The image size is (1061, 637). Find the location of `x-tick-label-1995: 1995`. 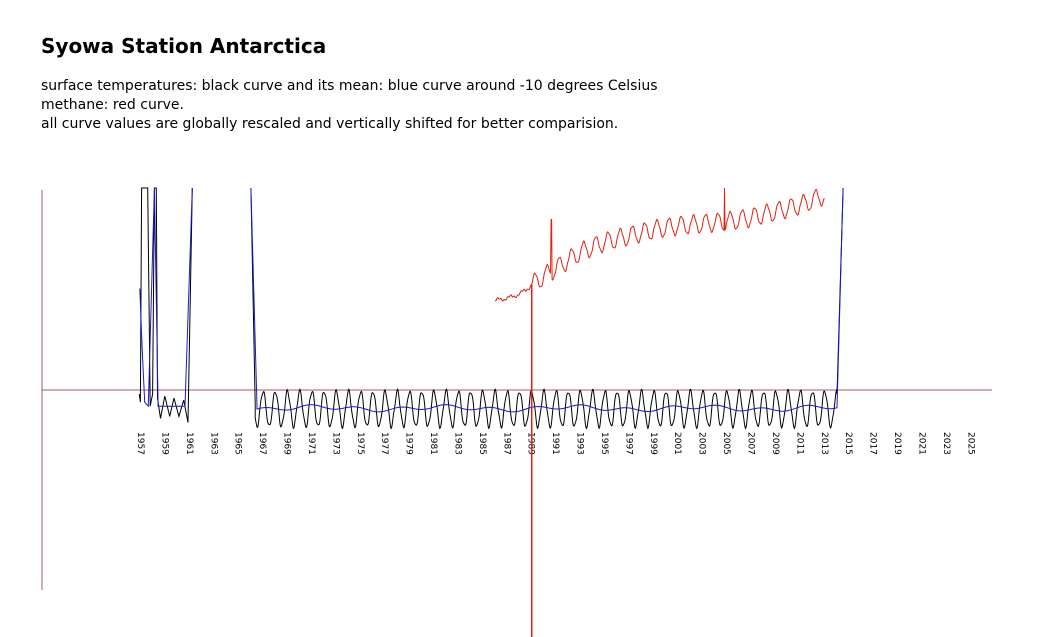

x-tick-label-1995: 1995 is located at coordinates (604, 443).